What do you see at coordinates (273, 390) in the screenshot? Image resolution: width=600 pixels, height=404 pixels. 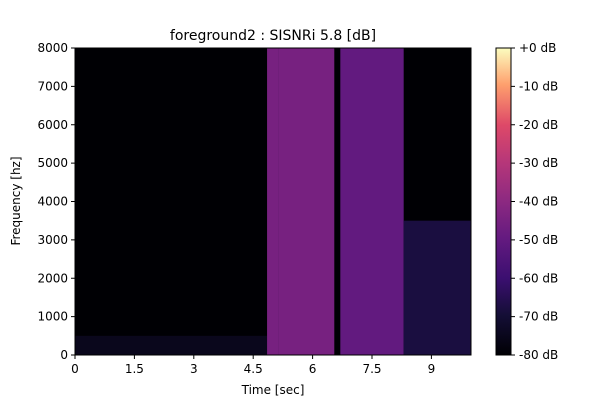 I see `x-axis-label: Time [sec]` at bounding box center [273, 390].